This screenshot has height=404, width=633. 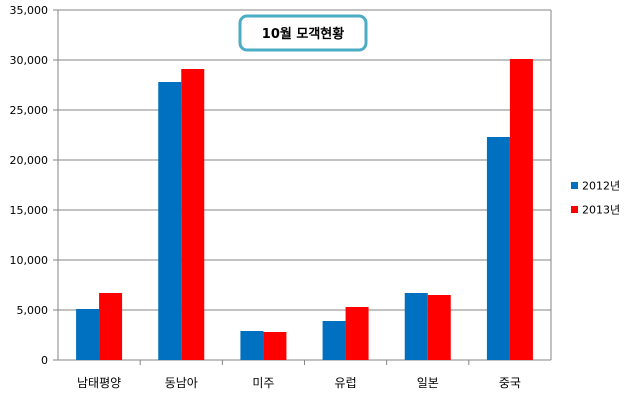 I want to click on y-tick-label: 0, so click(x=44, y=360).